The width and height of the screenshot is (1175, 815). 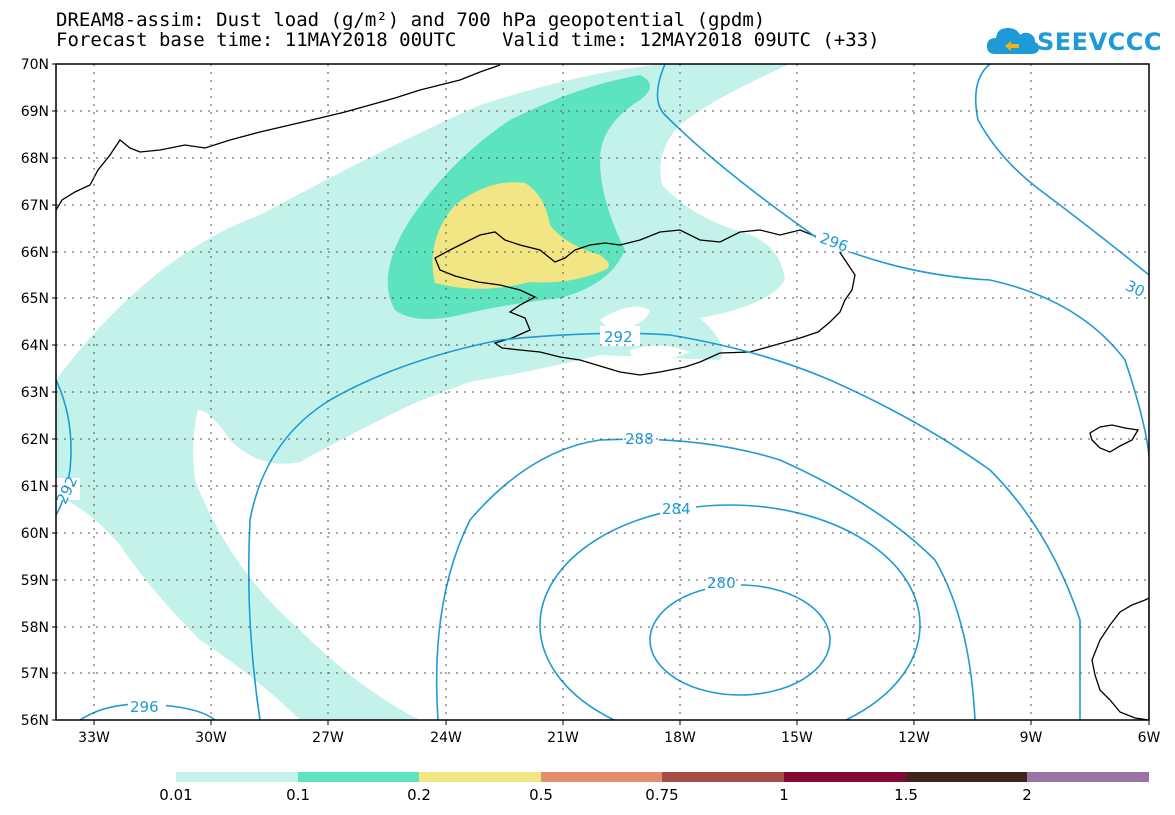 I want to click on lon-label: 27W, so click(x=328, y=738).